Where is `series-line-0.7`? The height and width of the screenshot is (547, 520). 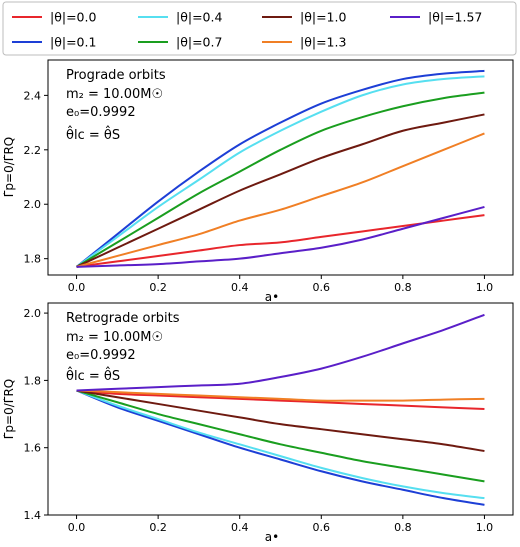
series-line-0.7 is located at coordinates (280, 436).